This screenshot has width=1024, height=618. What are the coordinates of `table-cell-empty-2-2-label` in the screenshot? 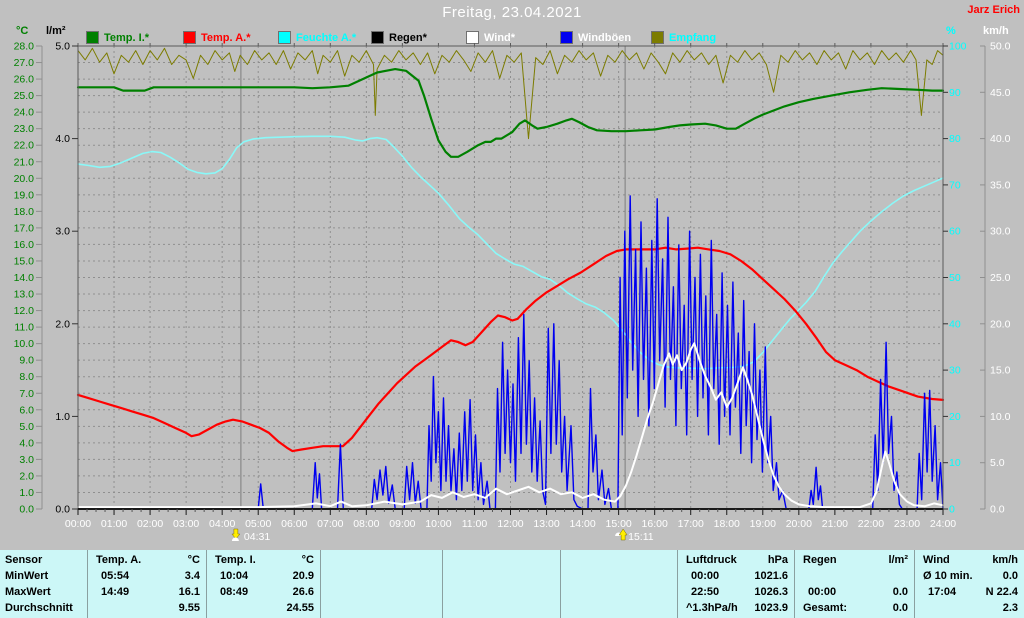 It's located at (447, 609).